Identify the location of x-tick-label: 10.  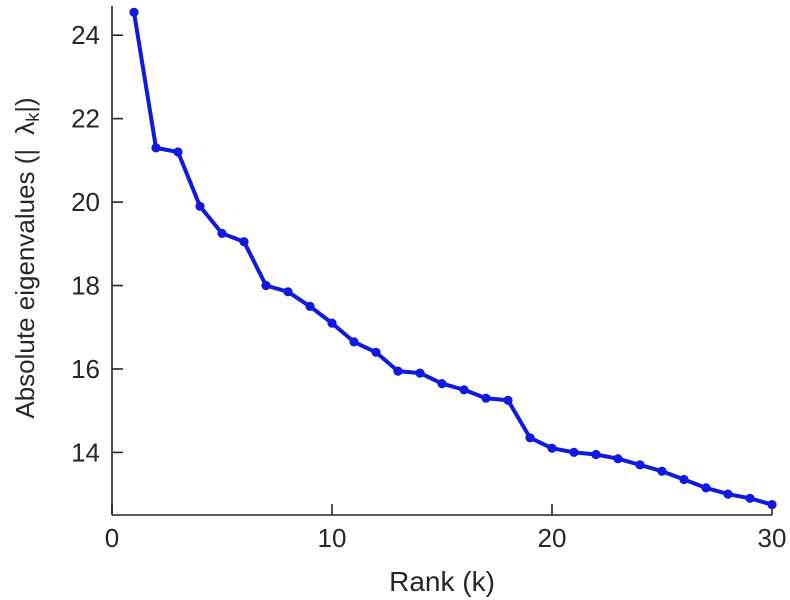
(332, 538).